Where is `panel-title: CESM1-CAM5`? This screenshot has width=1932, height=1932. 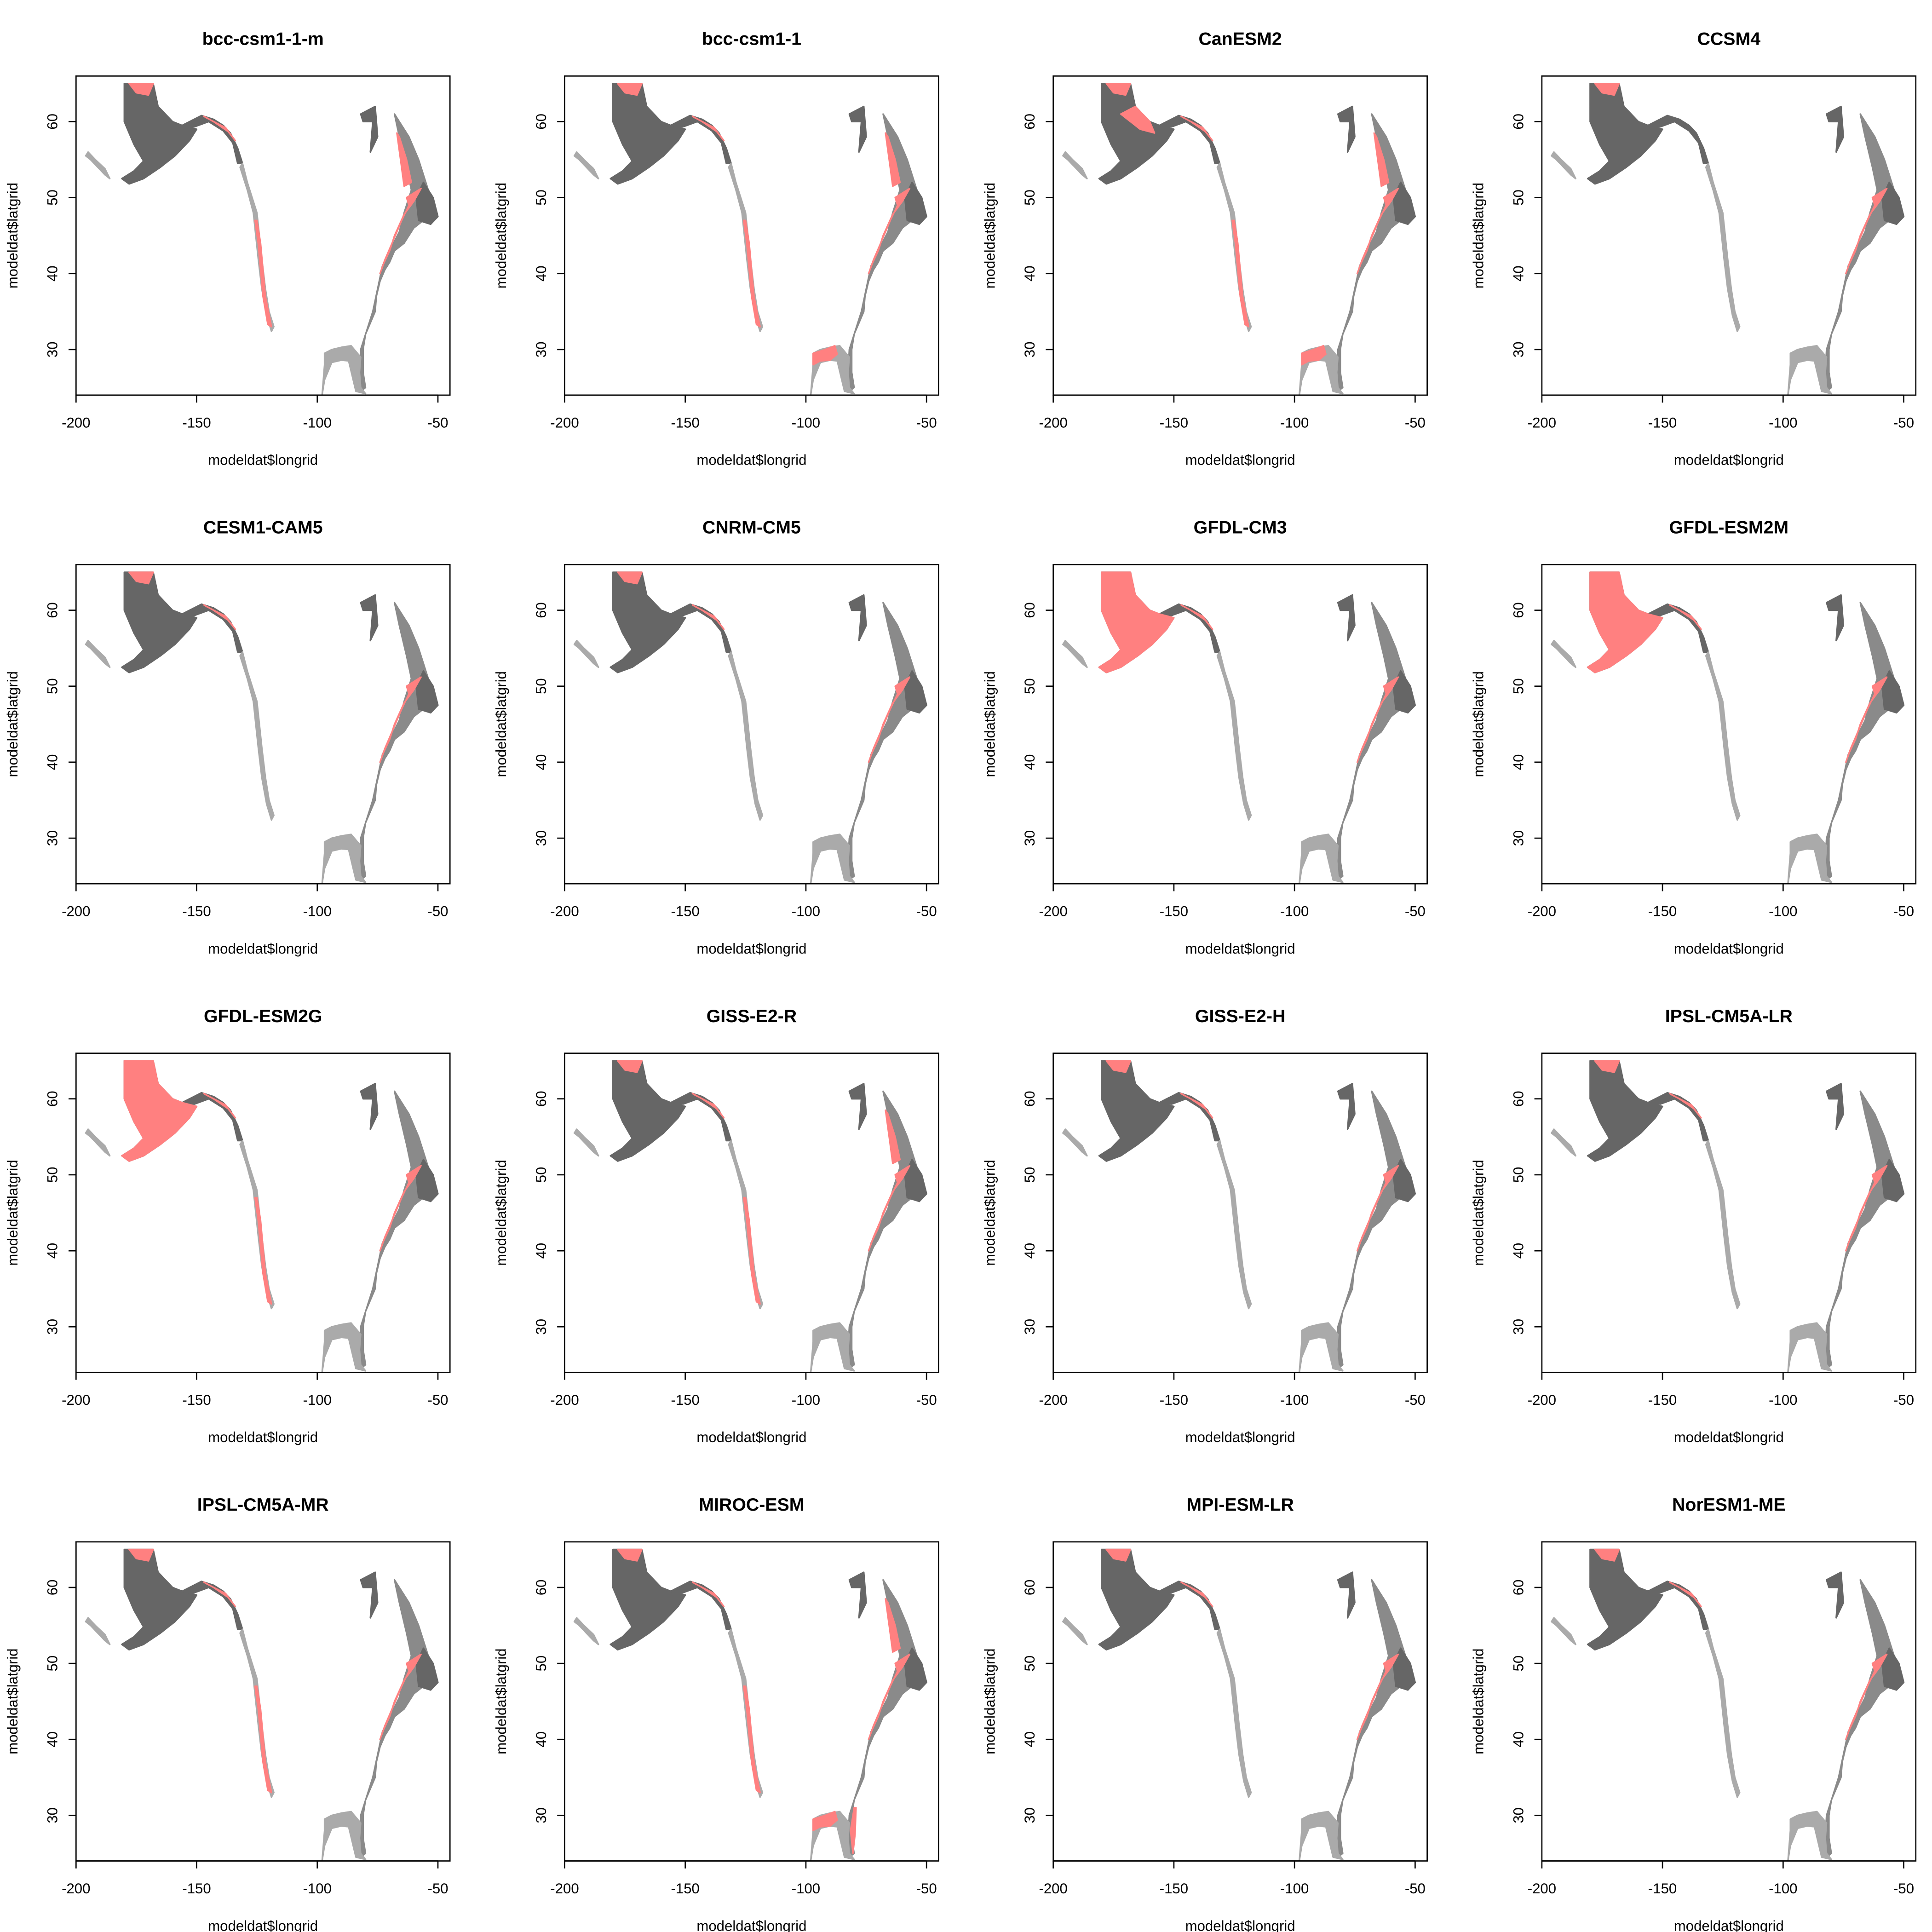 panel-title: CESM1-CAM5 is located at coordinates (263, 528).